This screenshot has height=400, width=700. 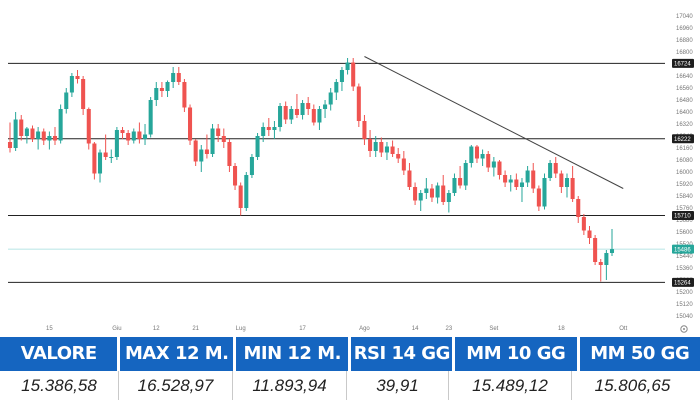 What do you see at coordinates (684, 17) in the screenshot?
I see `y-tick-label: 17040` at bounding box center [684, 17].